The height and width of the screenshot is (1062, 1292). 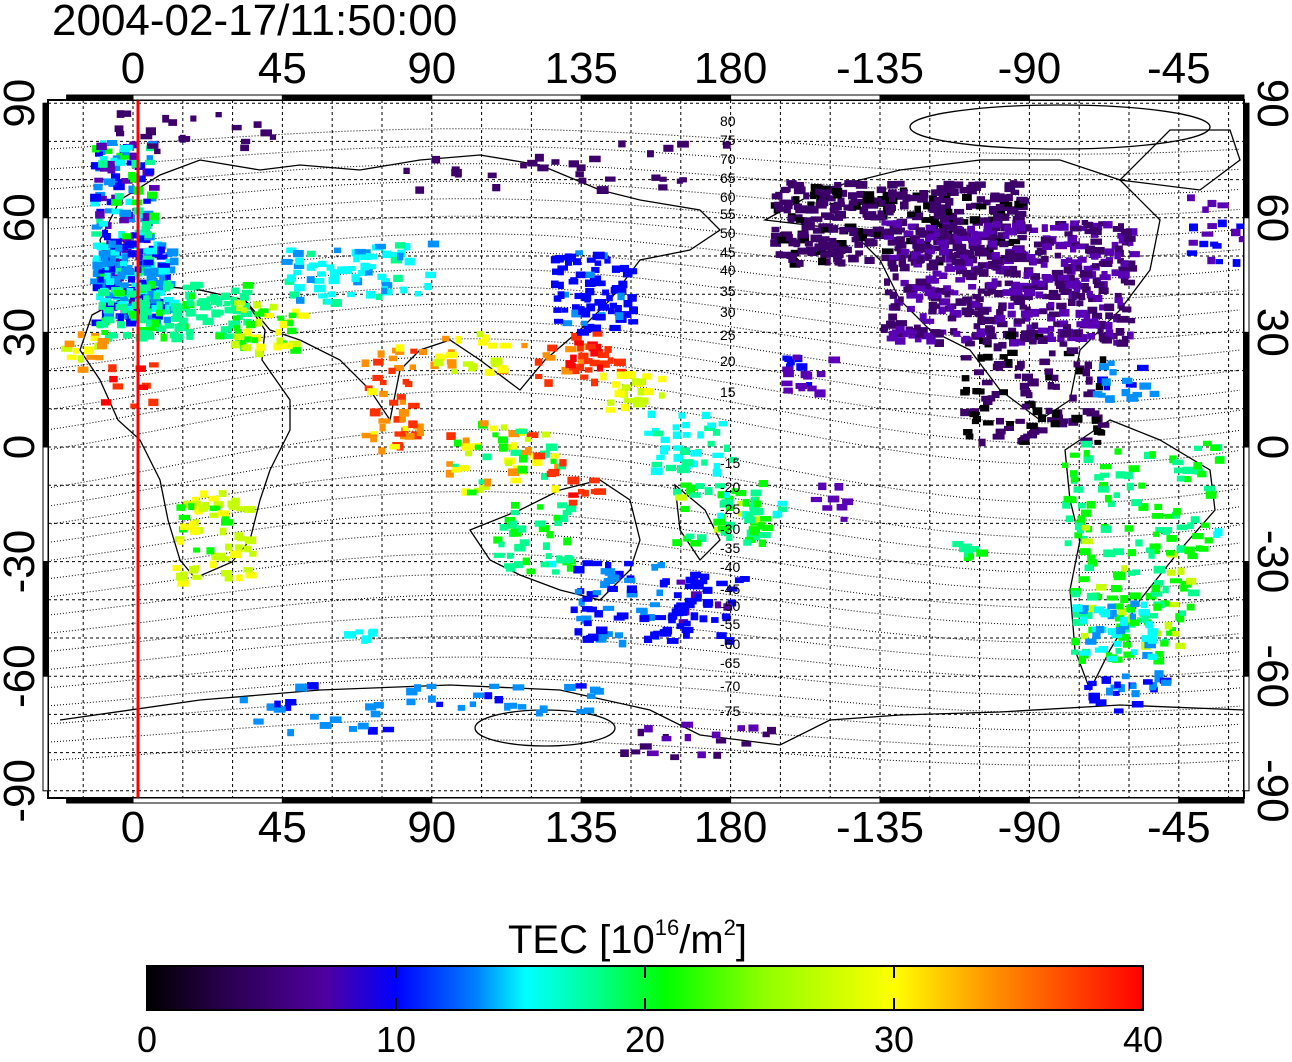 I want to click on right-lat-tick-label: -30, so click(x=1270, y=562).